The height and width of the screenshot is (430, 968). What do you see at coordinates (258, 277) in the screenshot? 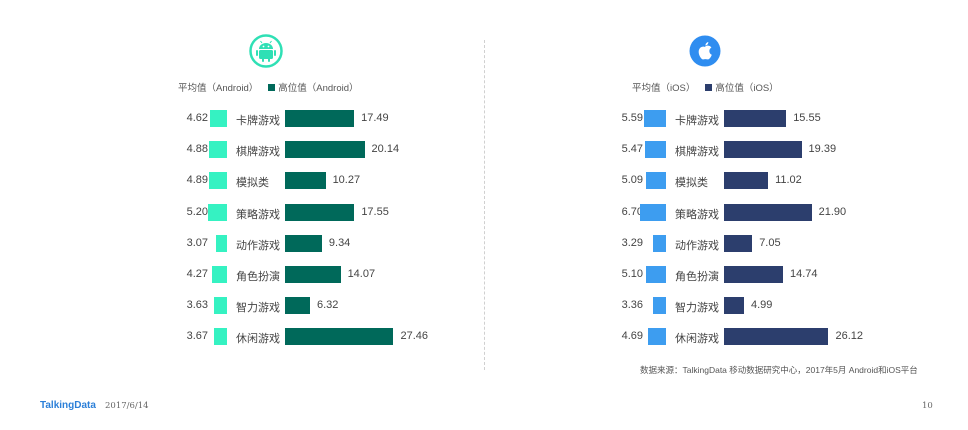
I see `android-category-label: 角色扮演` at bounding box center [258, 277].